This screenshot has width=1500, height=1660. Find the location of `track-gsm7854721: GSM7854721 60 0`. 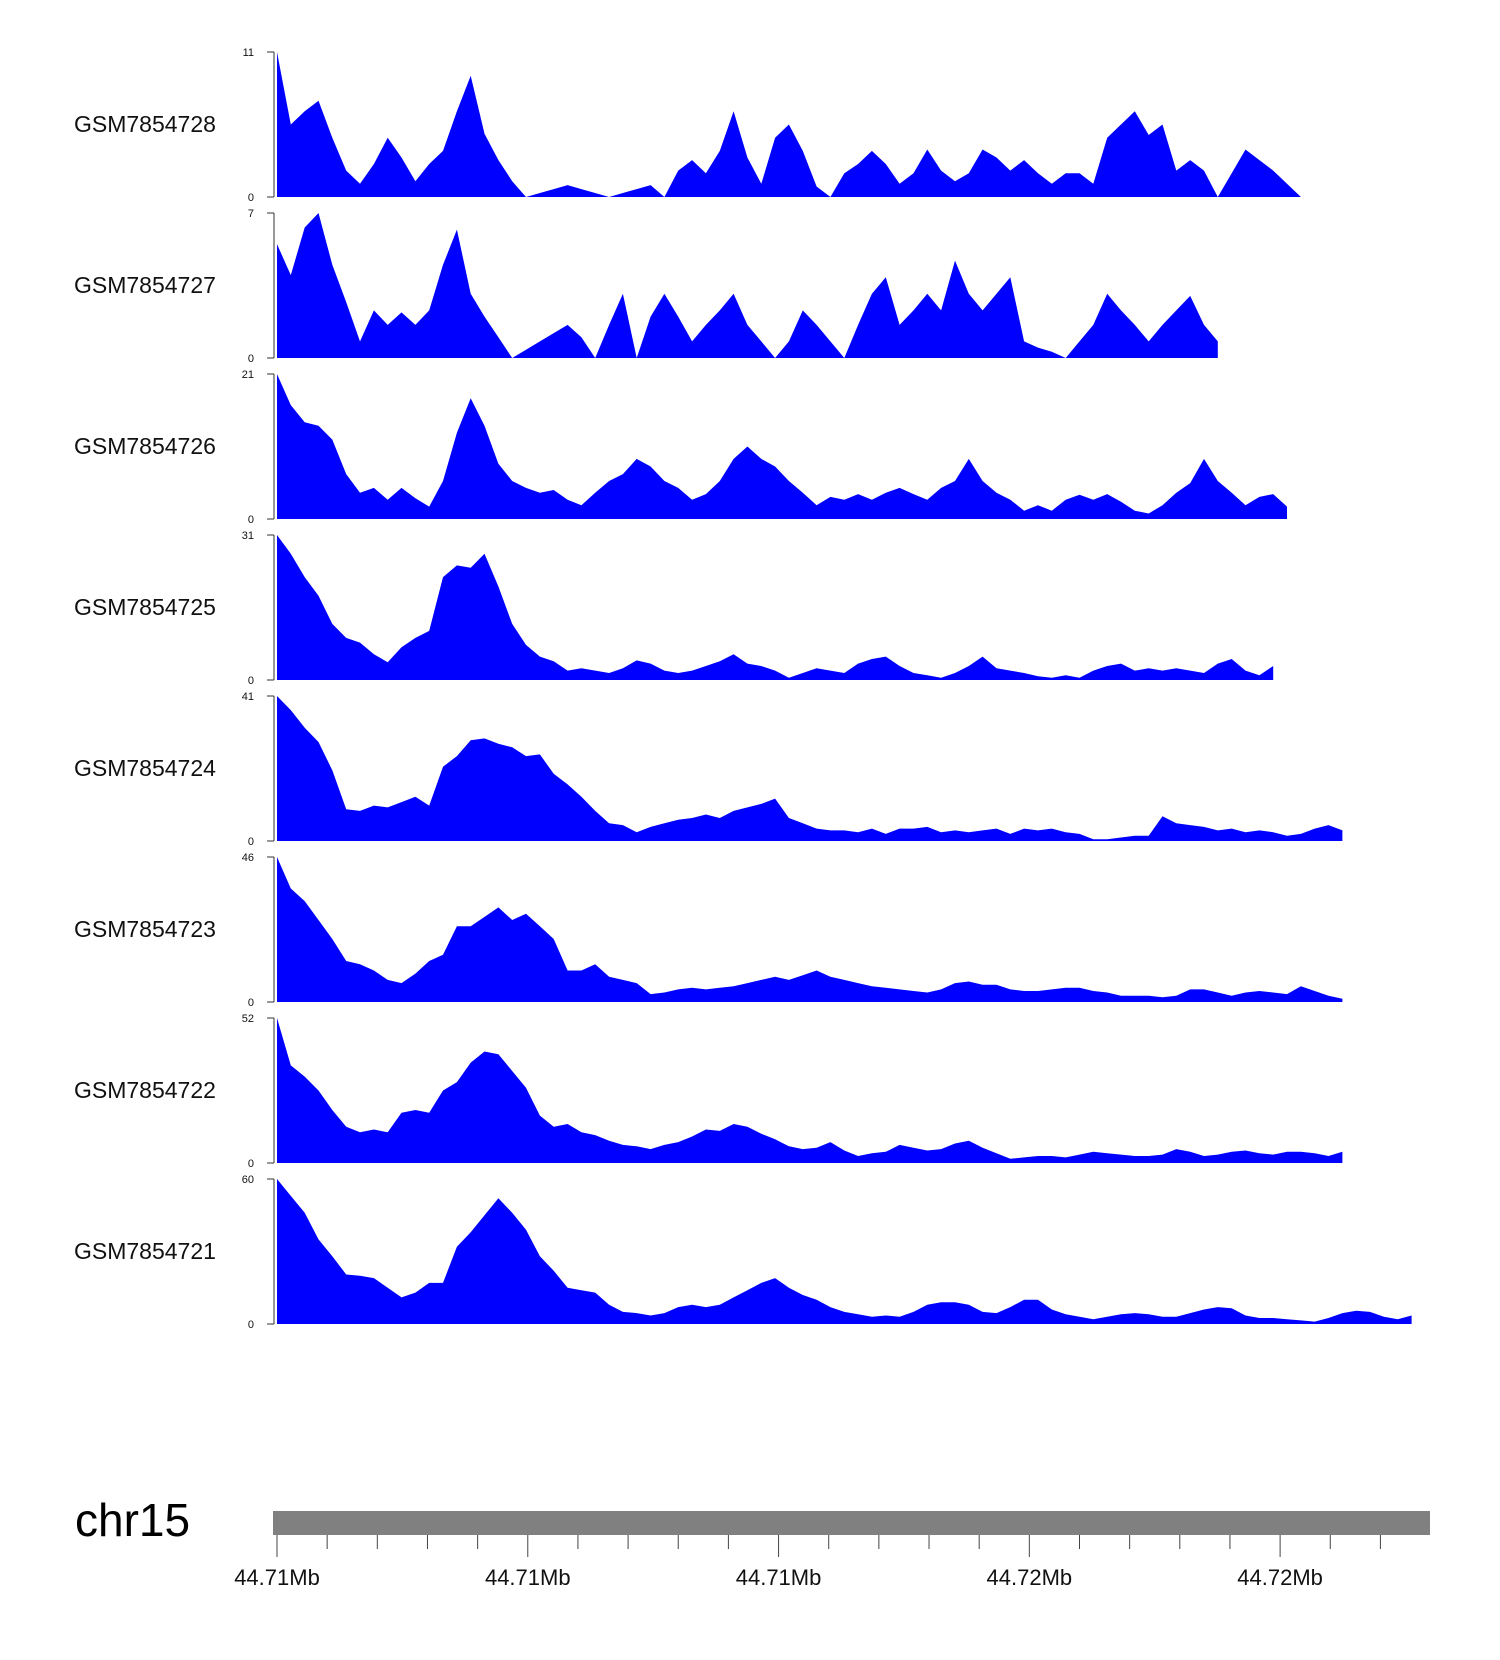

track-gsm7854721: GSM7854721 60 0 is located at coordinates (743, 1252).